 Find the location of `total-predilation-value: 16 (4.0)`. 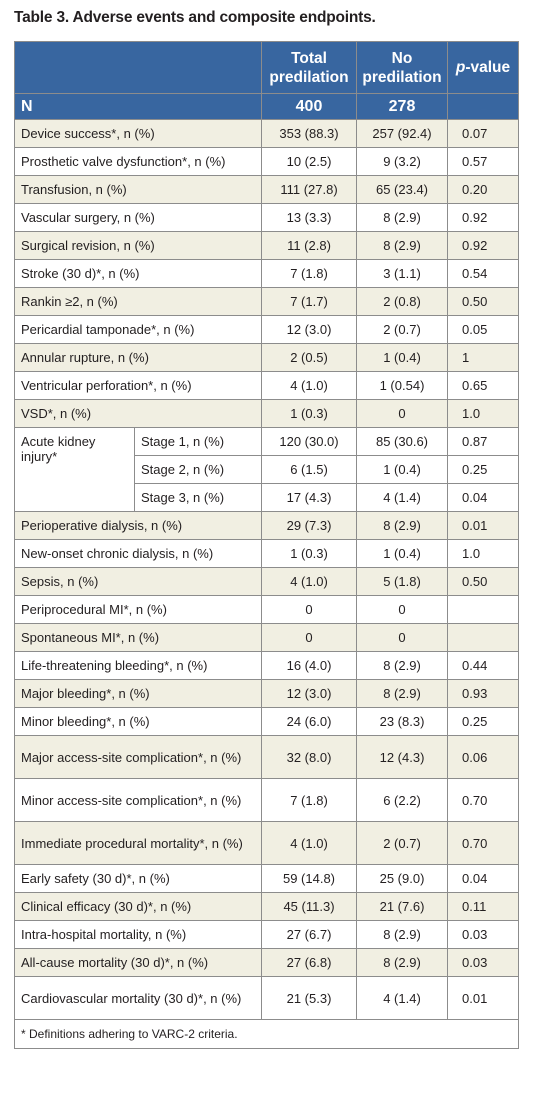

total-predilation-value: 16 (4.0) is located at coordinates (309, 665).